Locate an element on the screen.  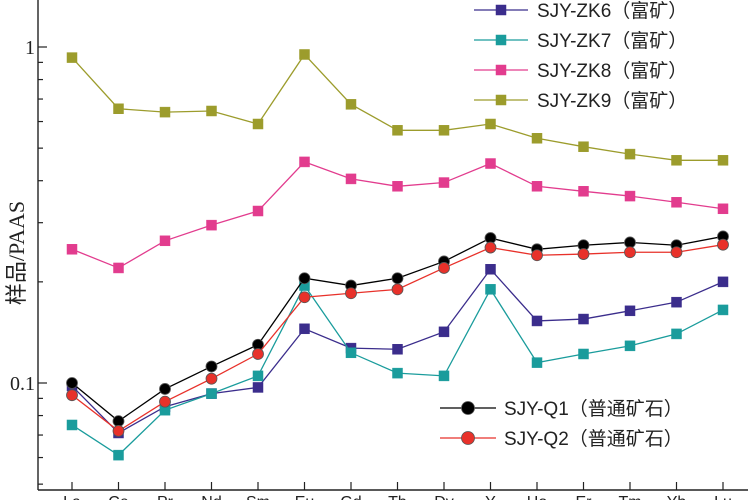
x-tick-label-ce: Ce is located at coordinates (118, 497).